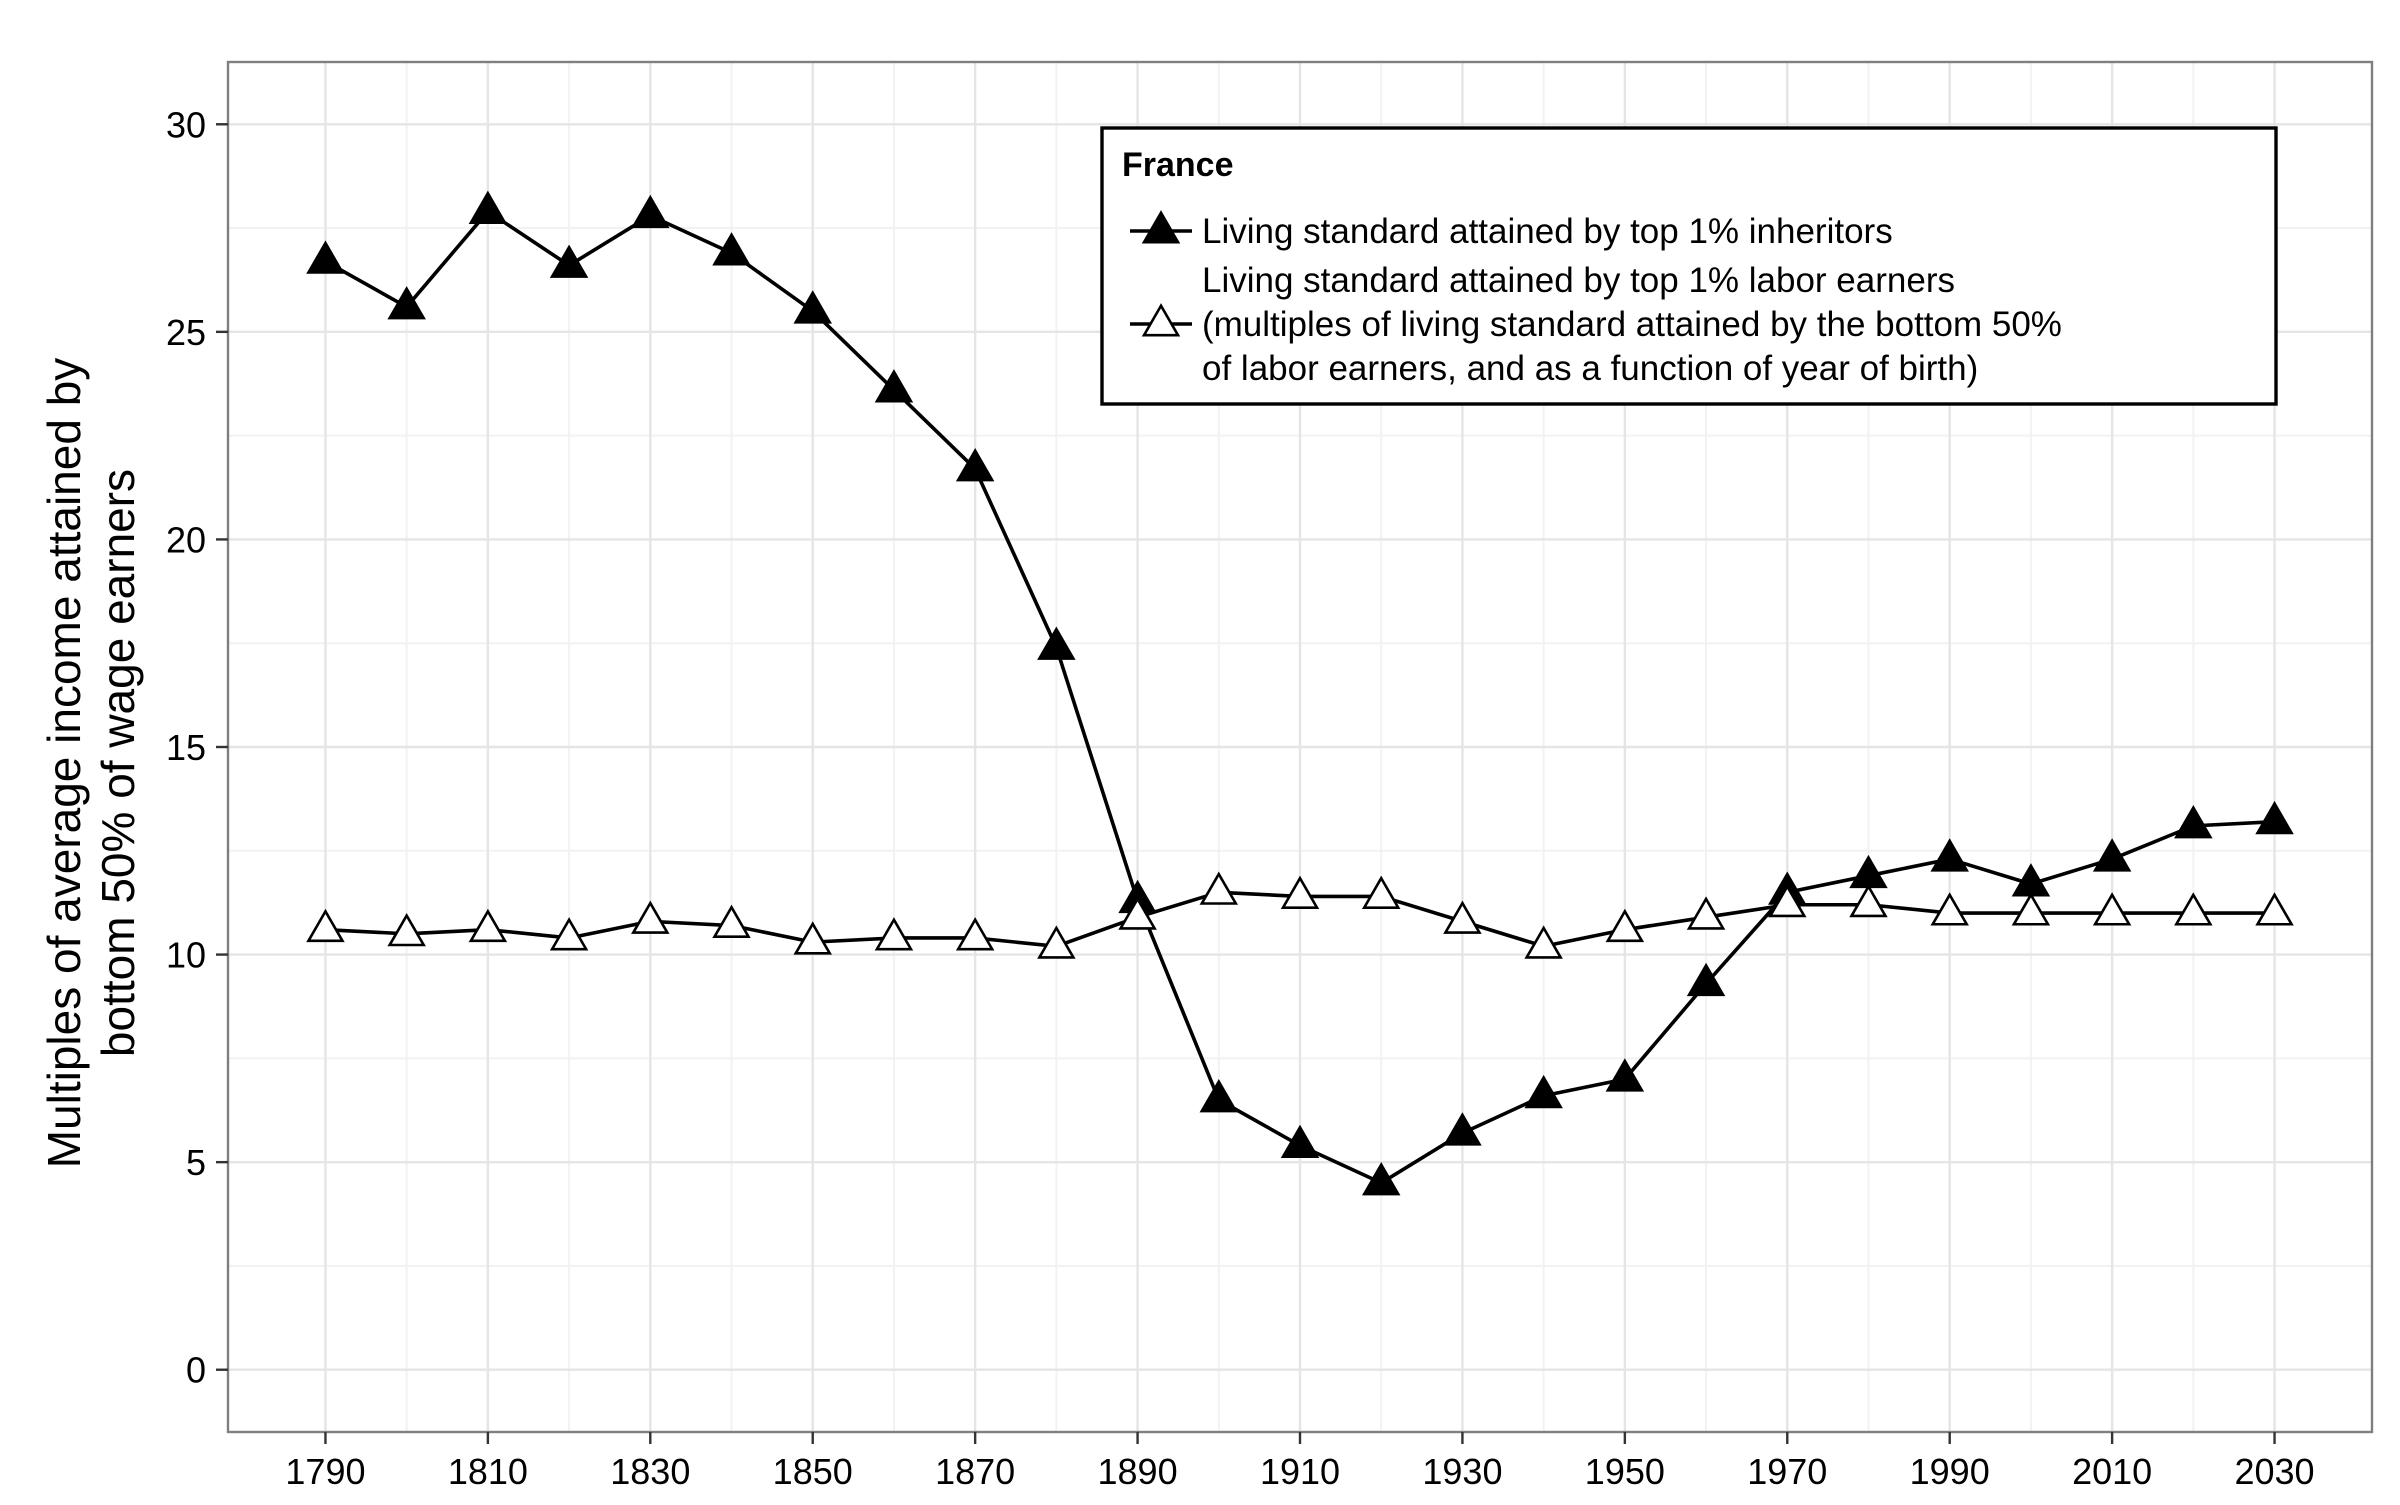 The height and width of the screenshot is (1505, 2400). What do you see at coordinates (2112, 1471) in the screenshot?
I see `x-tick-label: 2010` at bounding box center [2112, 1471].